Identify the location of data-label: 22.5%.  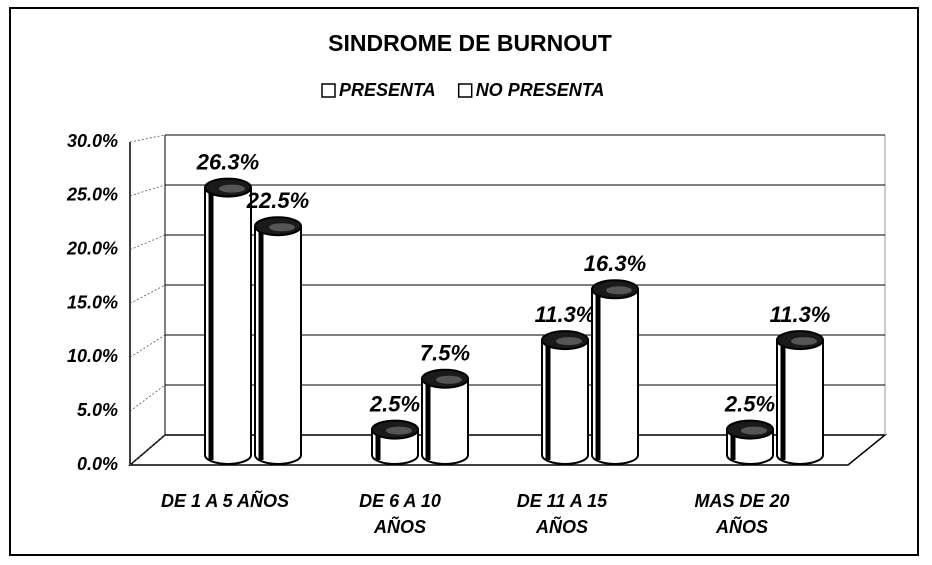
(277, 200).